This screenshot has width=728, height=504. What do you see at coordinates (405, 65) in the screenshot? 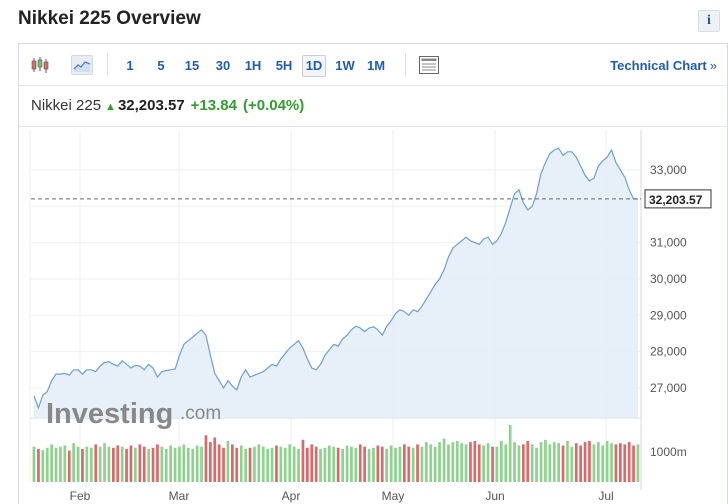
I see `toolbar-divider` at bounding box center [405, 65].